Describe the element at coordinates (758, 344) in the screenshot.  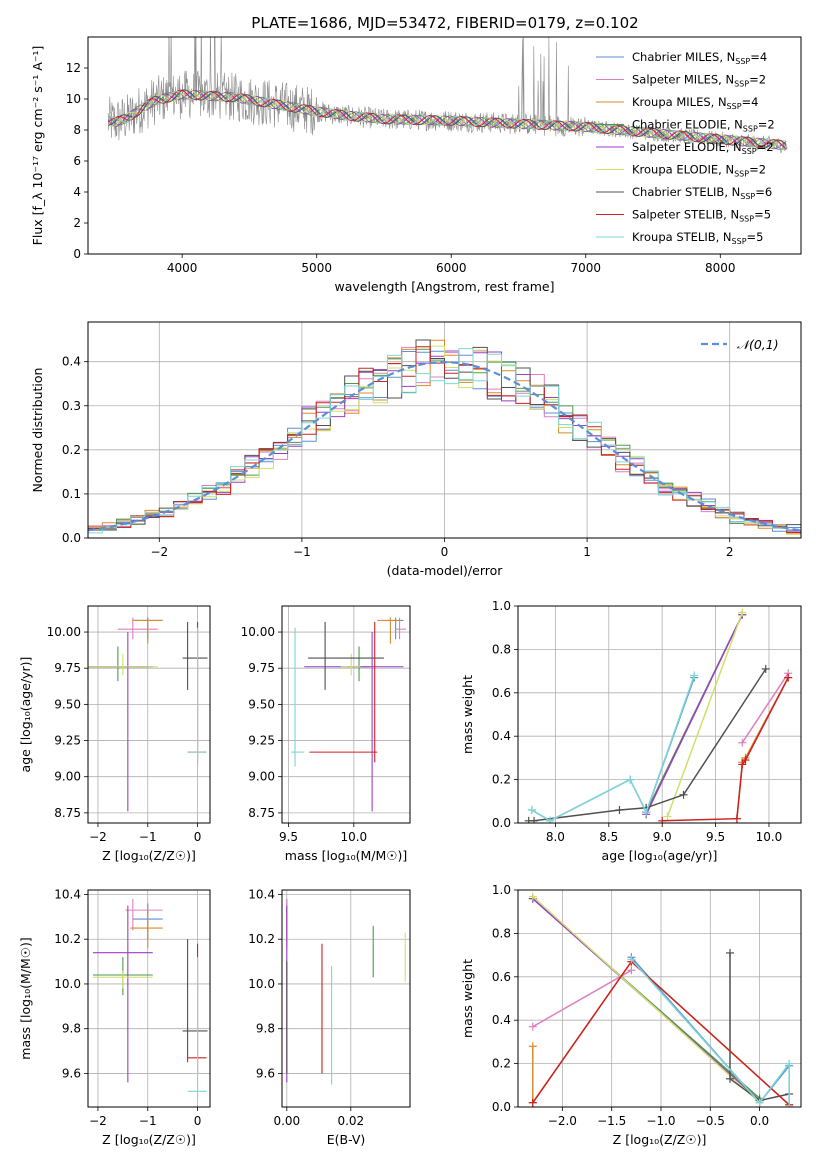
I see `legend-label-normal: 𝒩(0,1)` at that location.